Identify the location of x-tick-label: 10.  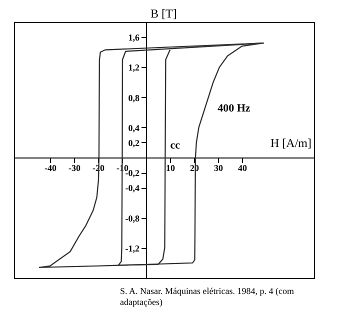
(171, 168).